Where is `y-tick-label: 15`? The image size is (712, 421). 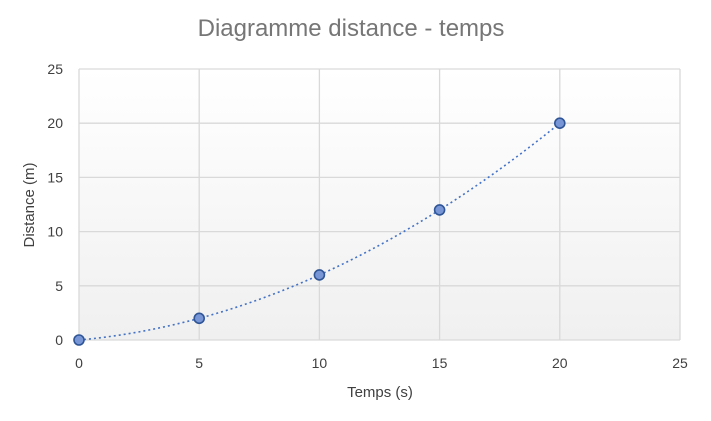
y-tick-label: 15 is located at coordinates (55, 177).